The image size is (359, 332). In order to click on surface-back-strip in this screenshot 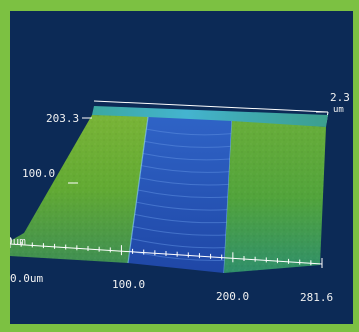, I will do `click(210, 116)`.